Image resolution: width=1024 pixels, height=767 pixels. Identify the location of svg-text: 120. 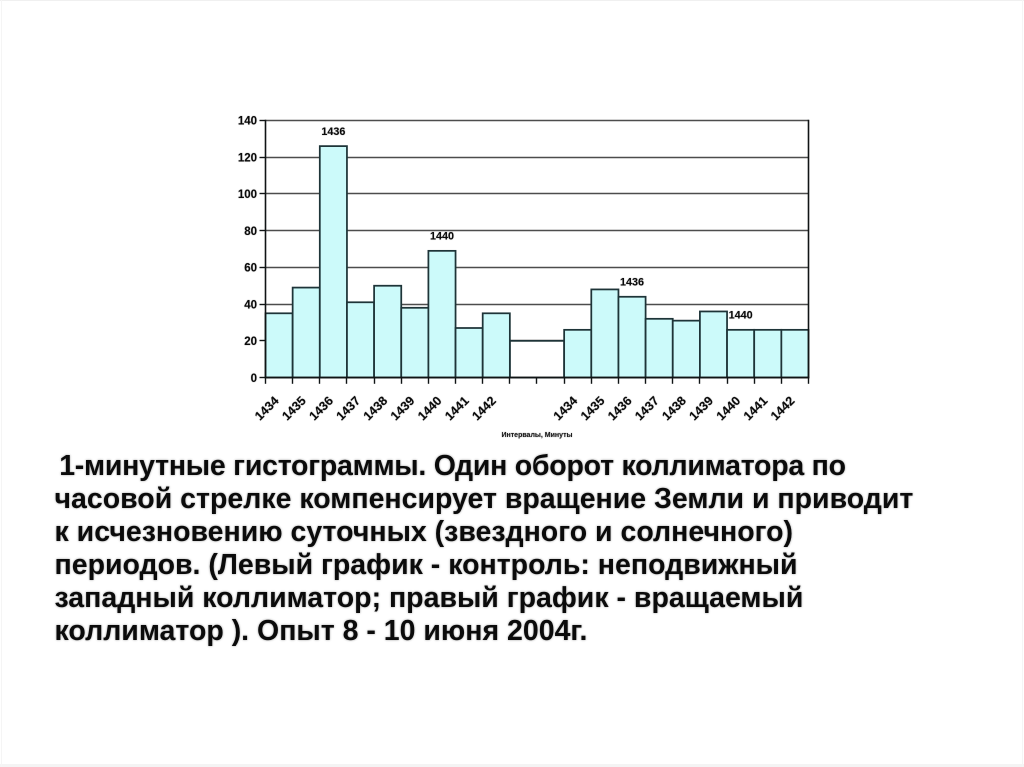
(247, 158).